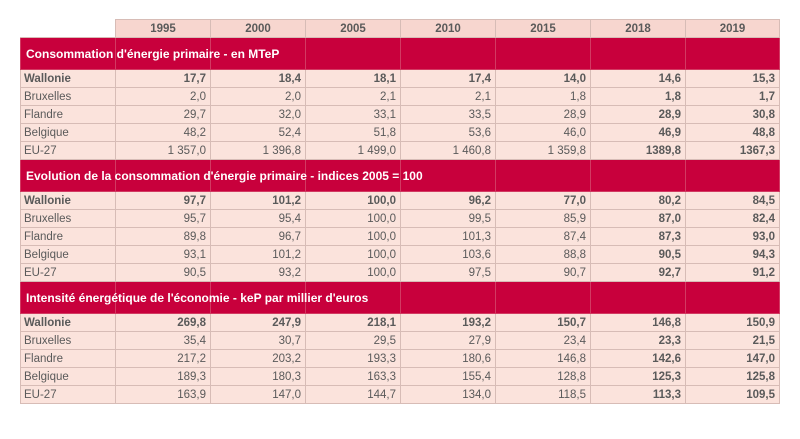 Image resolution: width=800 pixels, height=439 pixels. I want to click on value-cell: 193,3, so click(353, 358).